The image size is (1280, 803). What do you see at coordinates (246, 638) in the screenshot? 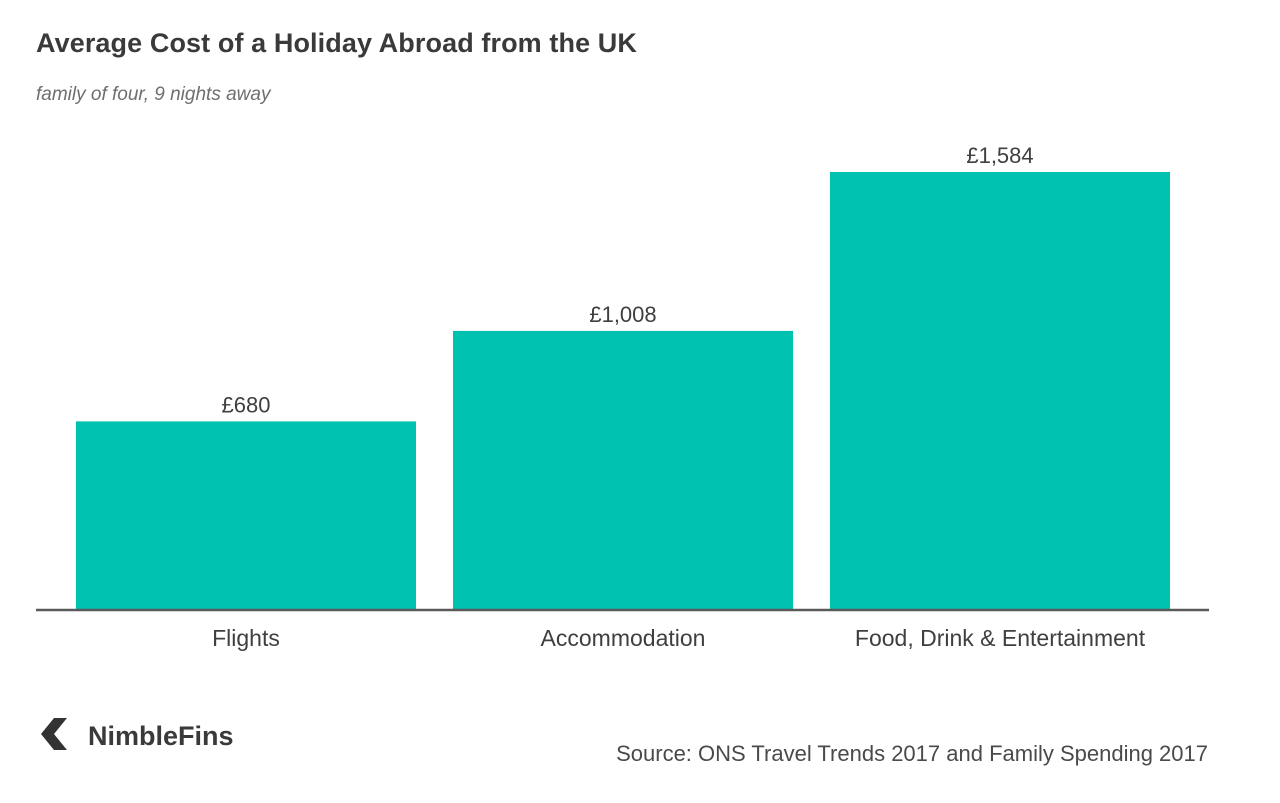
I see `category-label-0: Flights` at bounding box center [246, 638].